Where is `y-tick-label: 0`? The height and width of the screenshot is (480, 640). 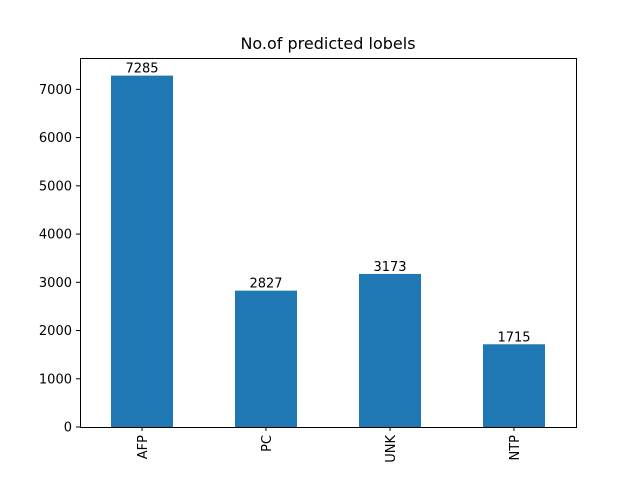
y-tick-label: 0 is located at coordinates (68, 428).